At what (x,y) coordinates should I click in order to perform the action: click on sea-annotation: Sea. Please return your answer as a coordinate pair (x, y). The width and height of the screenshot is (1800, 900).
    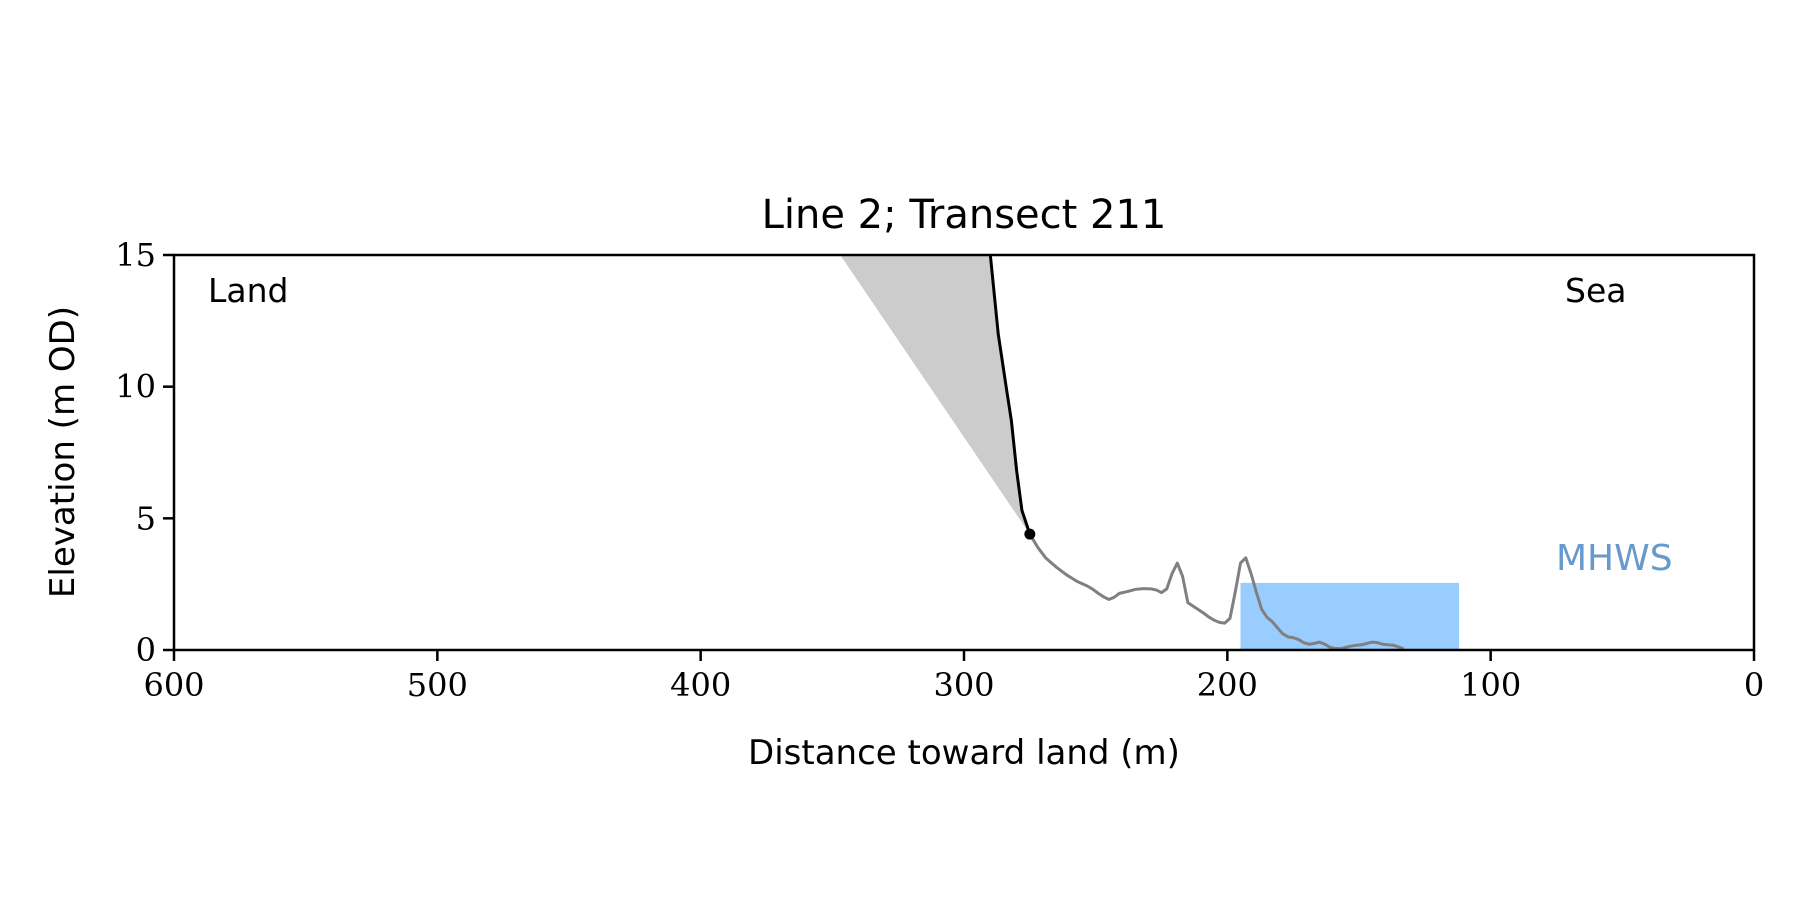
    Looking at the image, I should click on (1595, 290).